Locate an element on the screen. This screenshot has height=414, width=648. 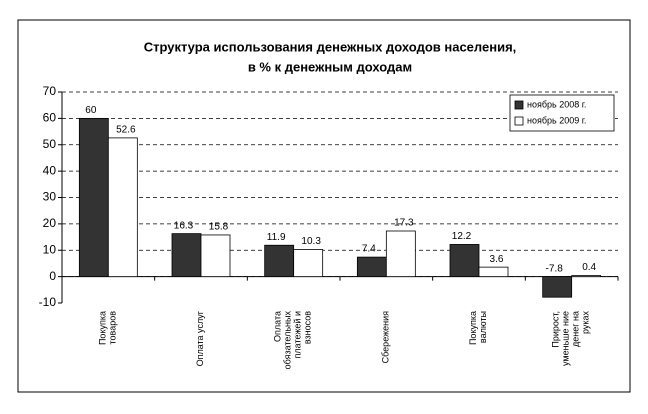
x-tick-label: Оплата услуг is located at coordinates (200, 338).